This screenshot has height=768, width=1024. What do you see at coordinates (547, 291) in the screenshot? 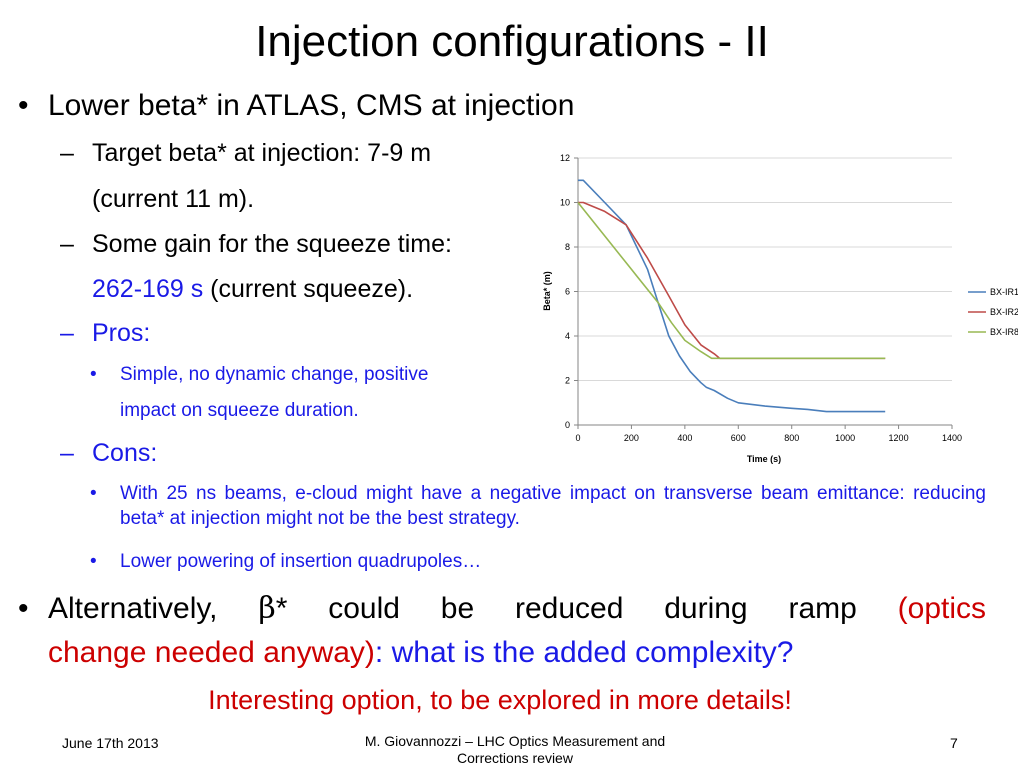
I see `y-axis-label: Beta* (m)` at bounding box center [547, 291].